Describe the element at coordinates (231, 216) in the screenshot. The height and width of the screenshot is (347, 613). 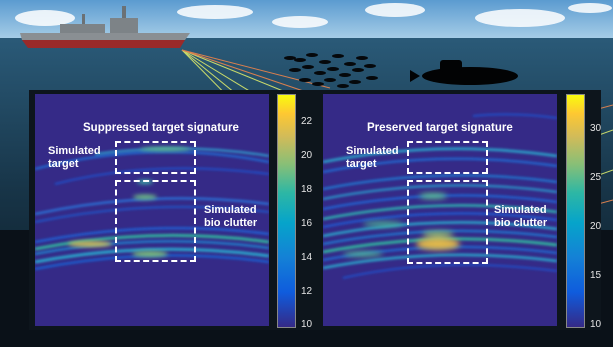
I see `left-clutter-label: Simulated bio clutter` at that location.